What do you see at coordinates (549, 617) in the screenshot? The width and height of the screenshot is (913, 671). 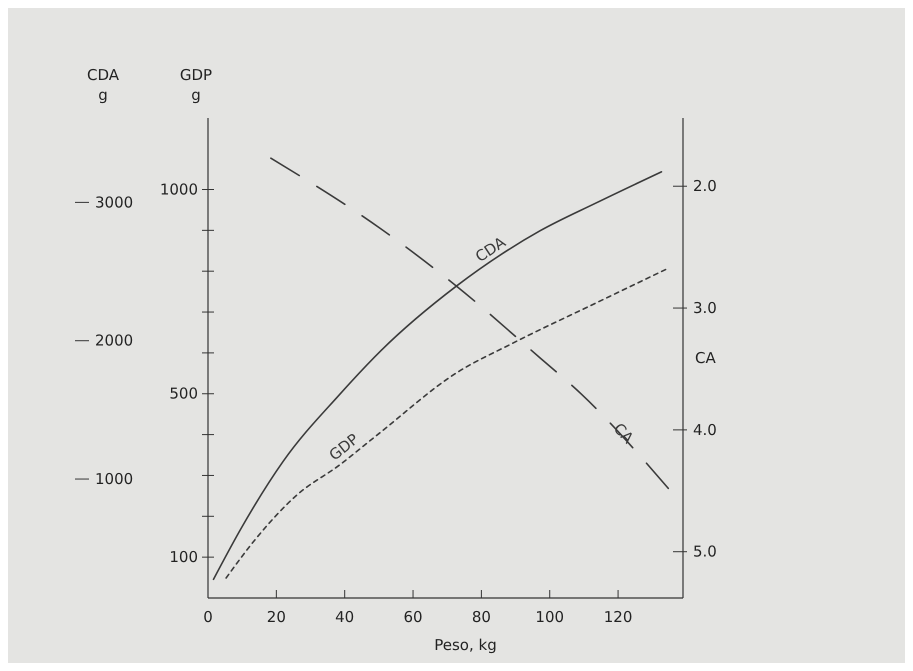 I see `x-tick-label: 100` at bounding box center [549, 617].